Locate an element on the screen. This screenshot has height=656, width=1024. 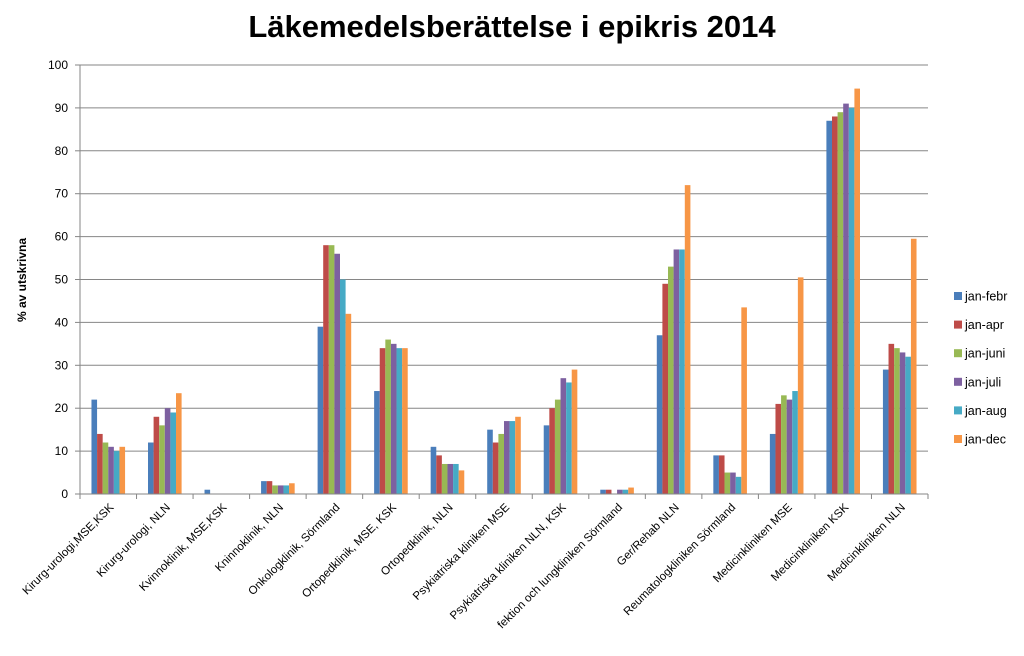
y-tick-label: 50 is located at coordinates (62, 280).